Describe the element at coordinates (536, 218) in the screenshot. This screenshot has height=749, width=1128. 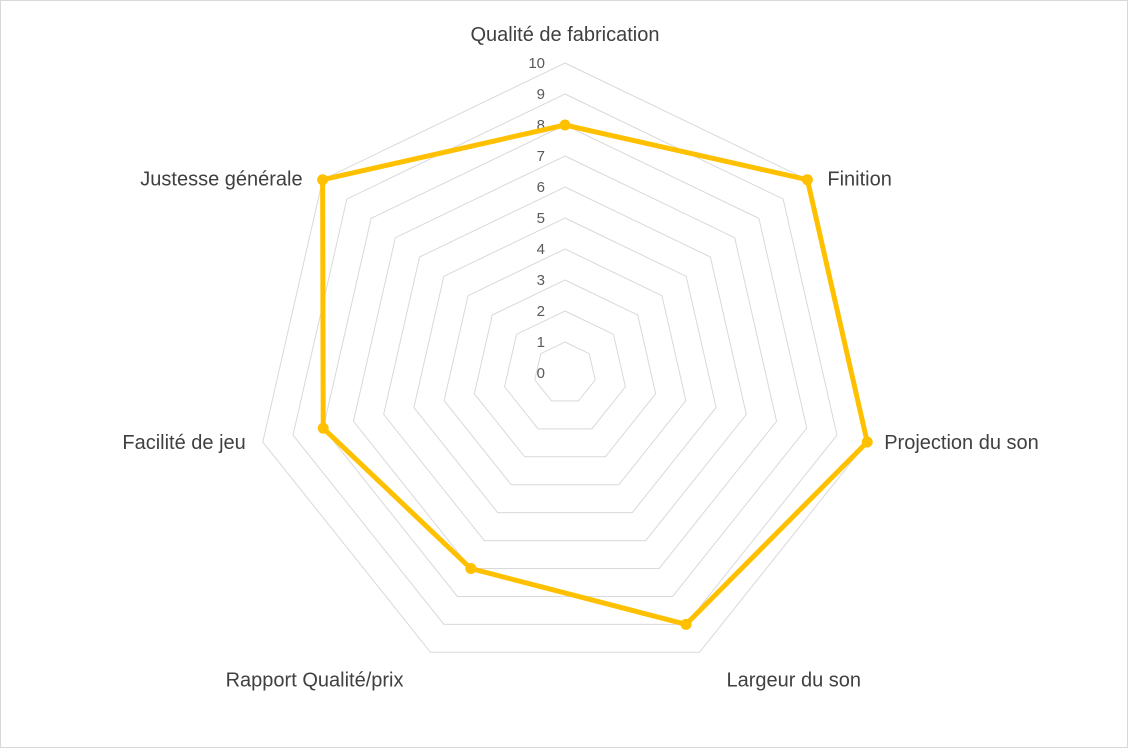
I see `radar-tick-labels: 0 1 2 3 4 5 6 7 8 9 10` at that location.